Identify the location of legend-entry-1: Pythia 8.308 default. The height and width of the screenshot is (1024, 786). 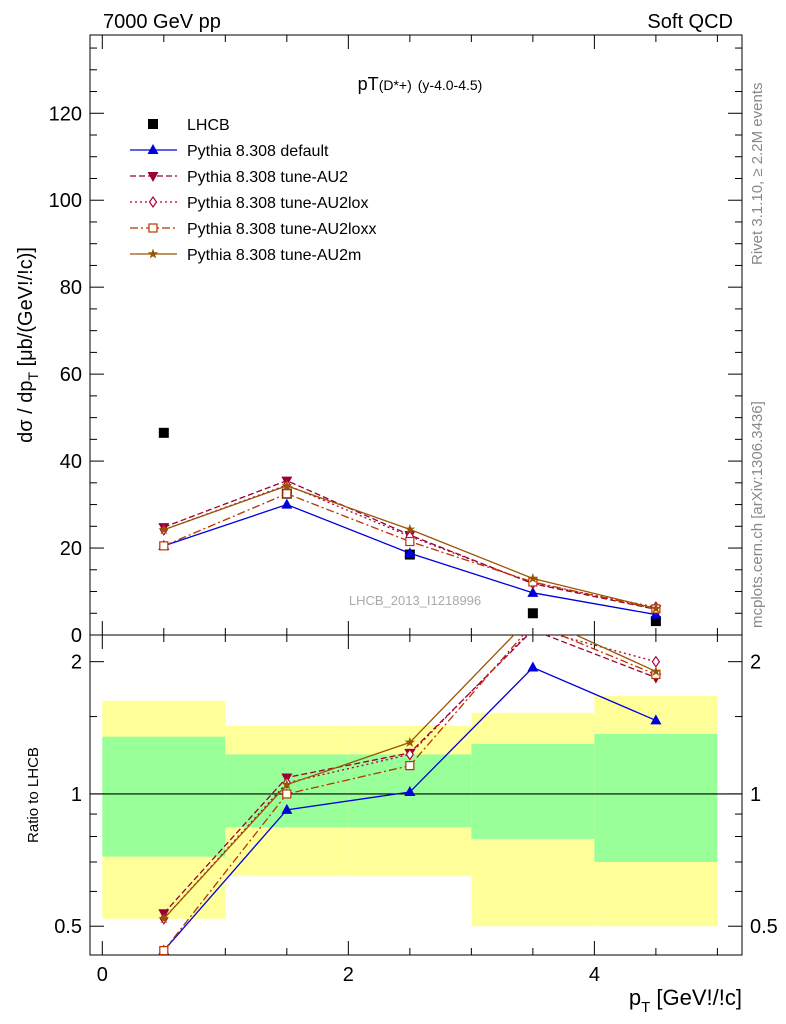
(229, 151).